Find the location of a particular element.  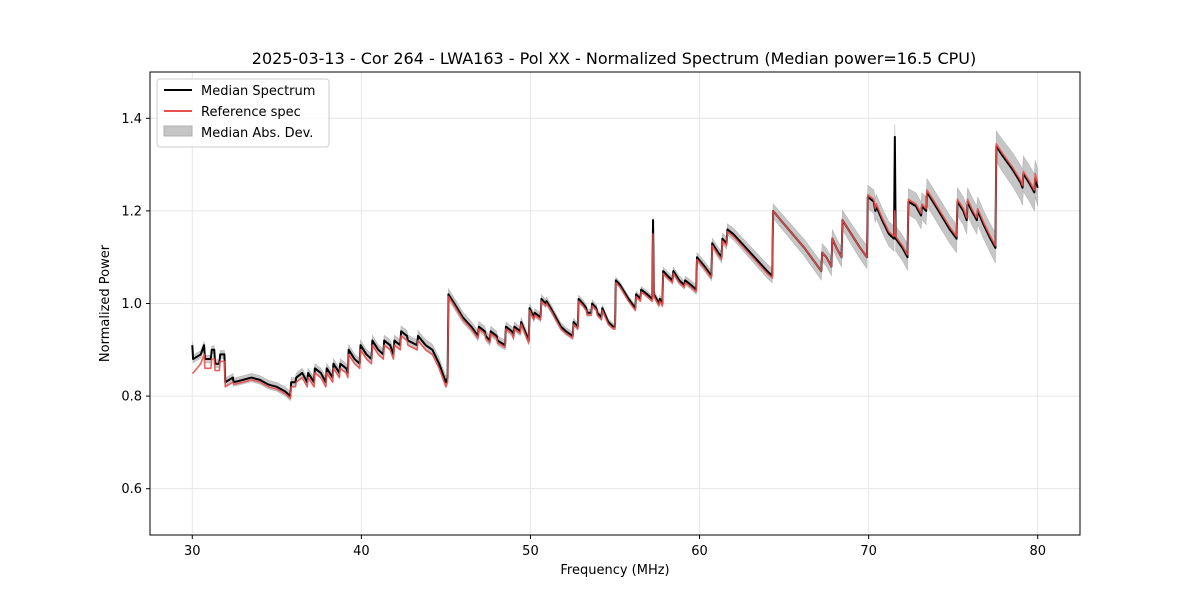

x-tick-label: 80 is located at coordinates (1037, 551).